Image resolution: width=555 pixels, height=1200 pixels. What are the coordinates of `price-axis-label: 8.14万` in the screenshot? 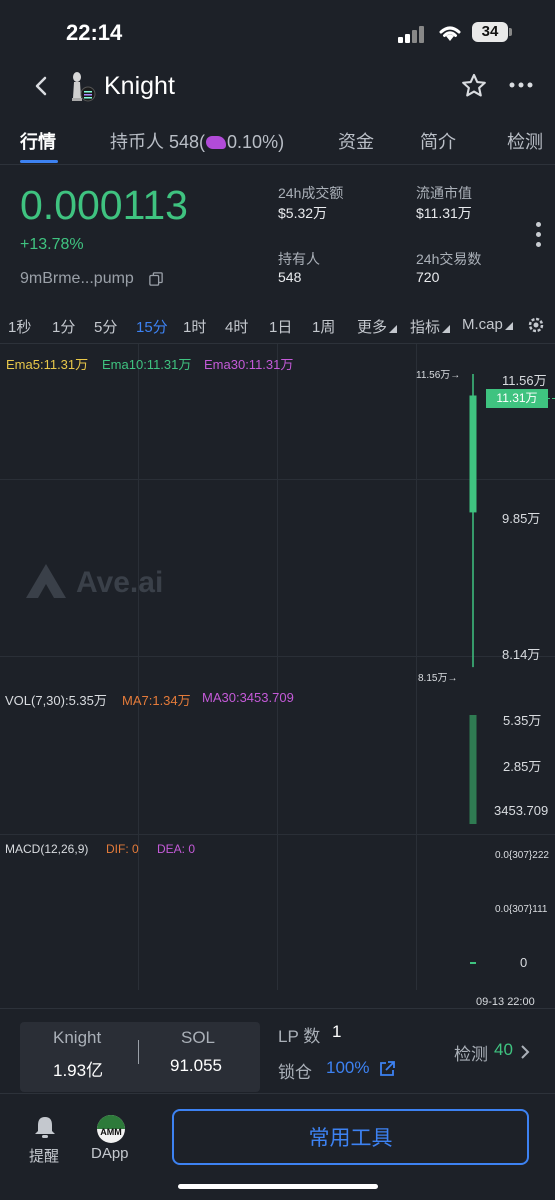 It's located at (521, 654).